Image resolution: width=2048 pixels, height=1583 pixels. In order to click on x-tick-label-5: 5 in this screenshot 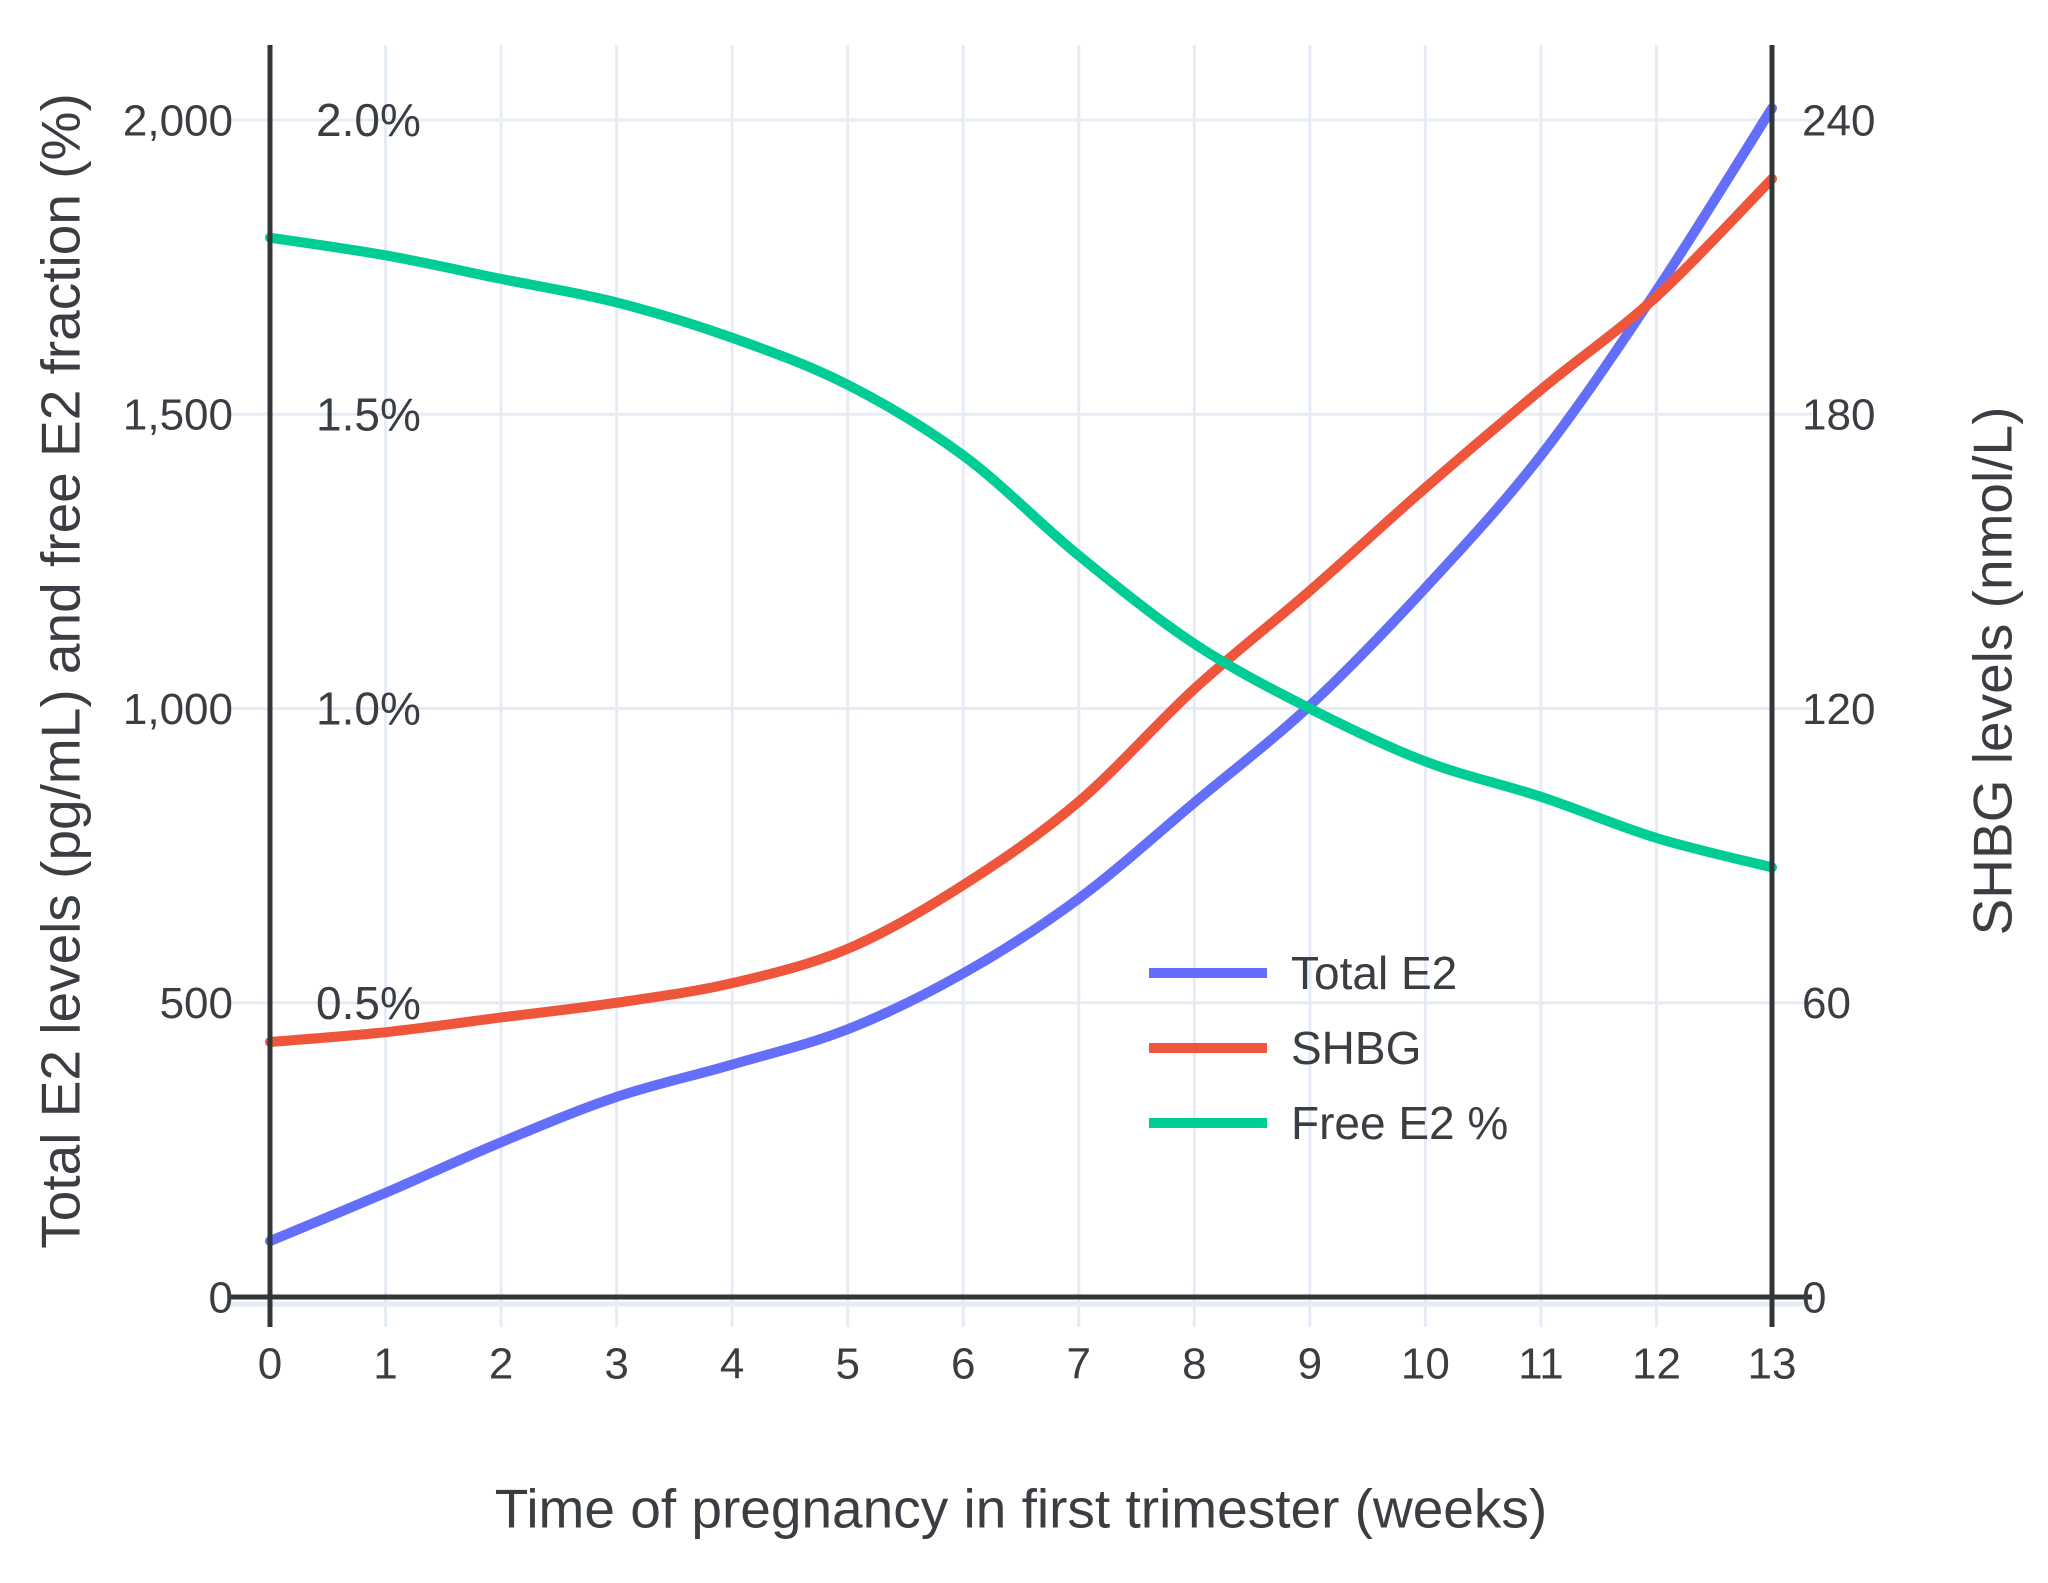, I will do `click(847, 1363)`.